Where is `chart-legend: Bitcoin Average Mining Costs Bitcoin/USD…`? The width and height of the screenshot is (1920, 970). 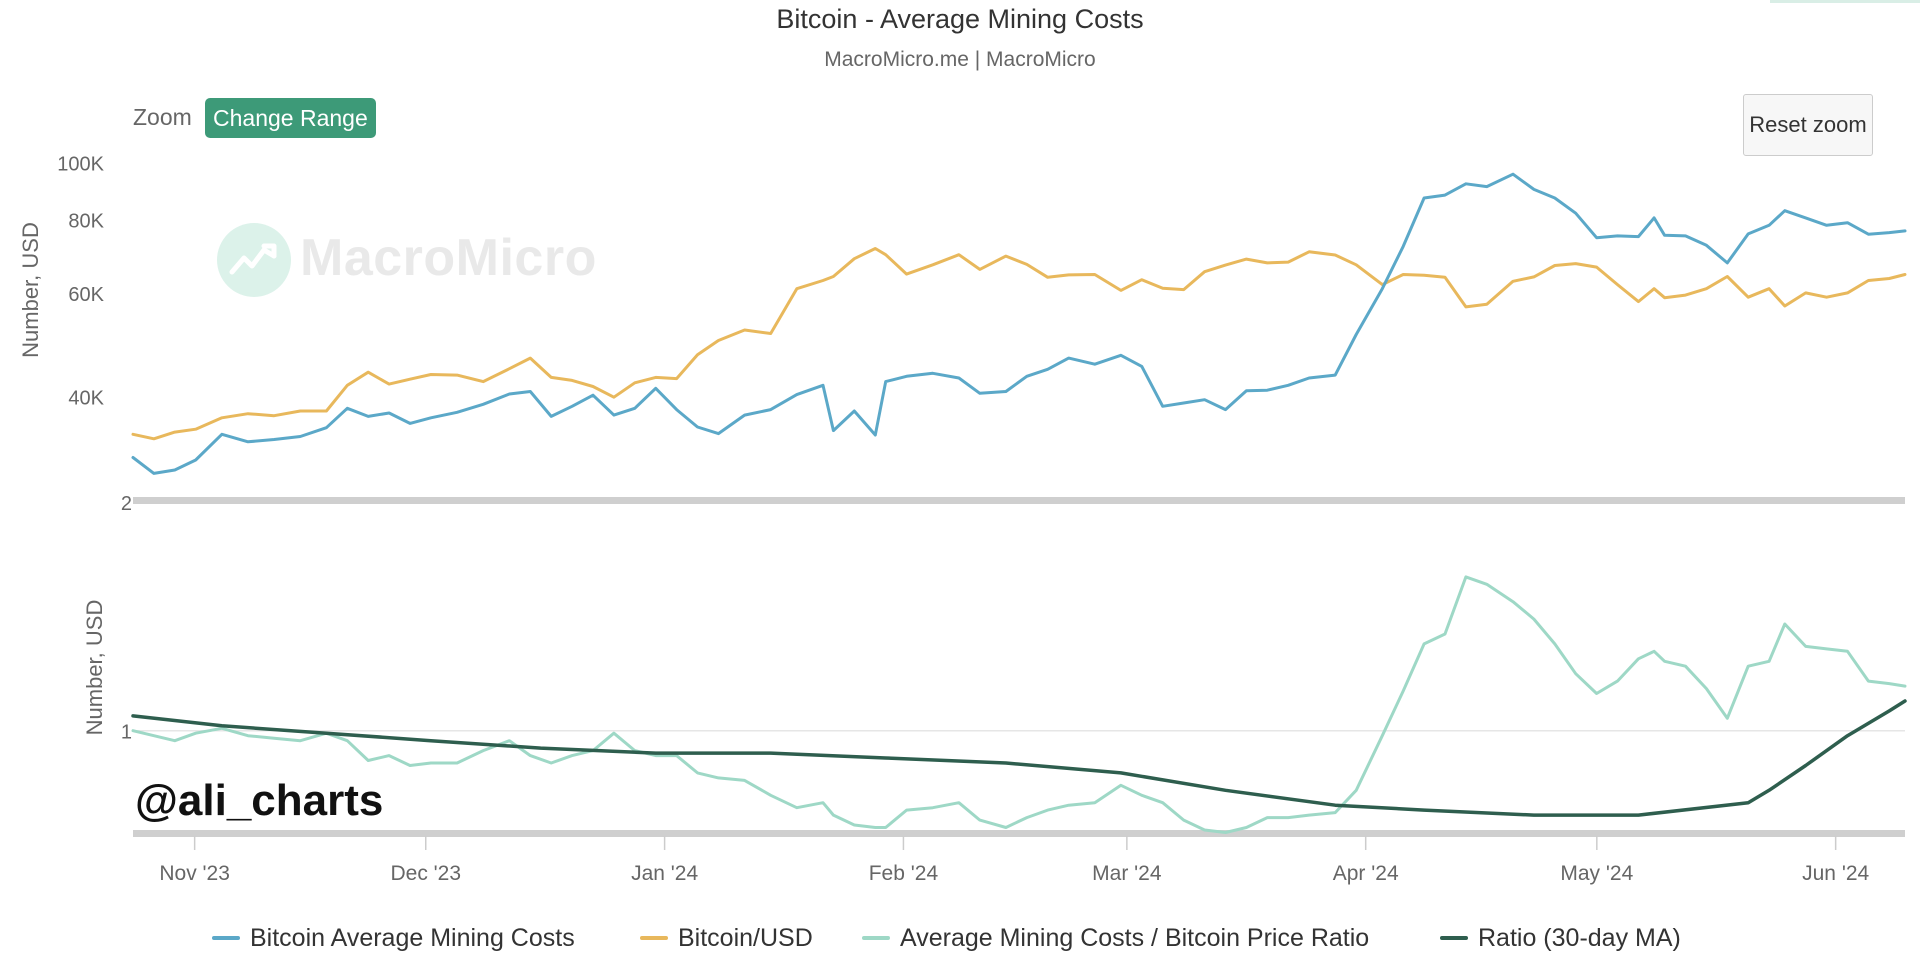 chart-legend: Bitcoin Average Mining Costs Bitcoin/USD… is located at coordinates (960, 940).